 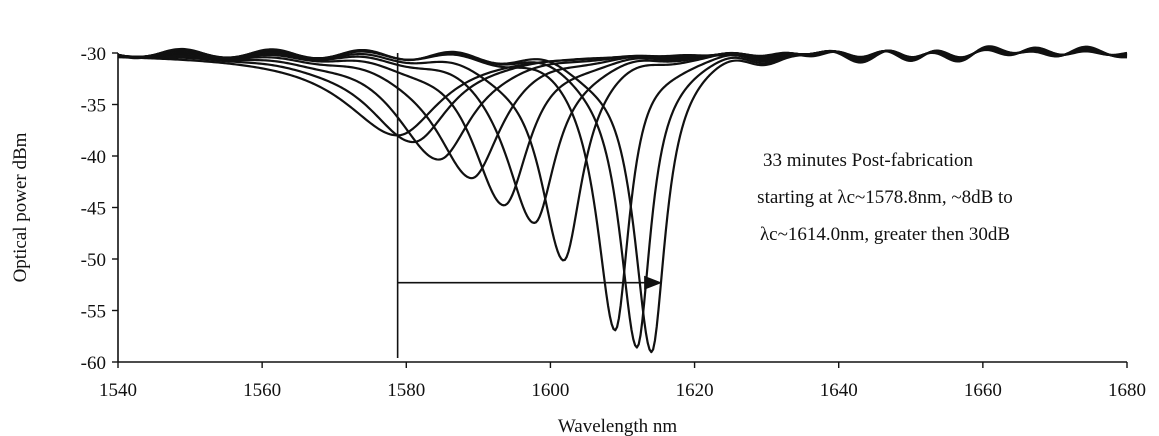 What do you see at coordinates (839, 390) in the screenshot?
I see `x-tick-label: 1640` at bounding box center [839, 390].